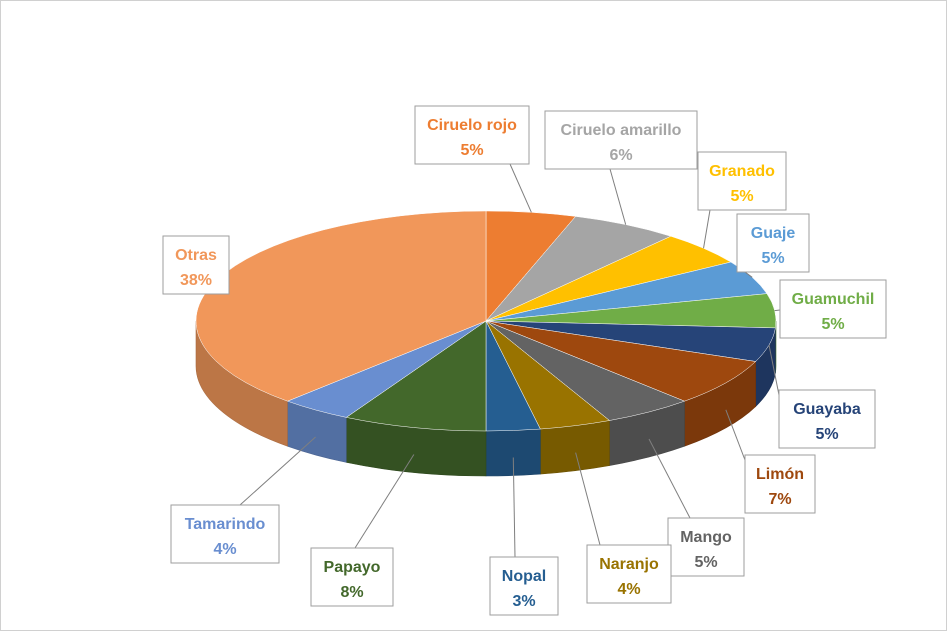 Image resolution: width=947 pixels, height=631 pixels. I want to click on data-label-12: Otras 38%, so click(196, 265).